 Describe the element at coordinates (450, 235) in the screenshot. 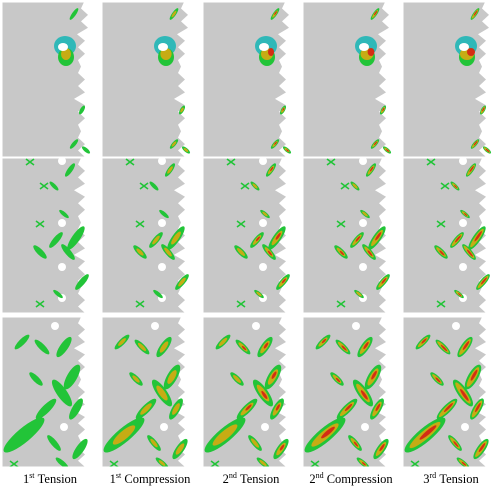

I see `panel-r2-c5` at that location.